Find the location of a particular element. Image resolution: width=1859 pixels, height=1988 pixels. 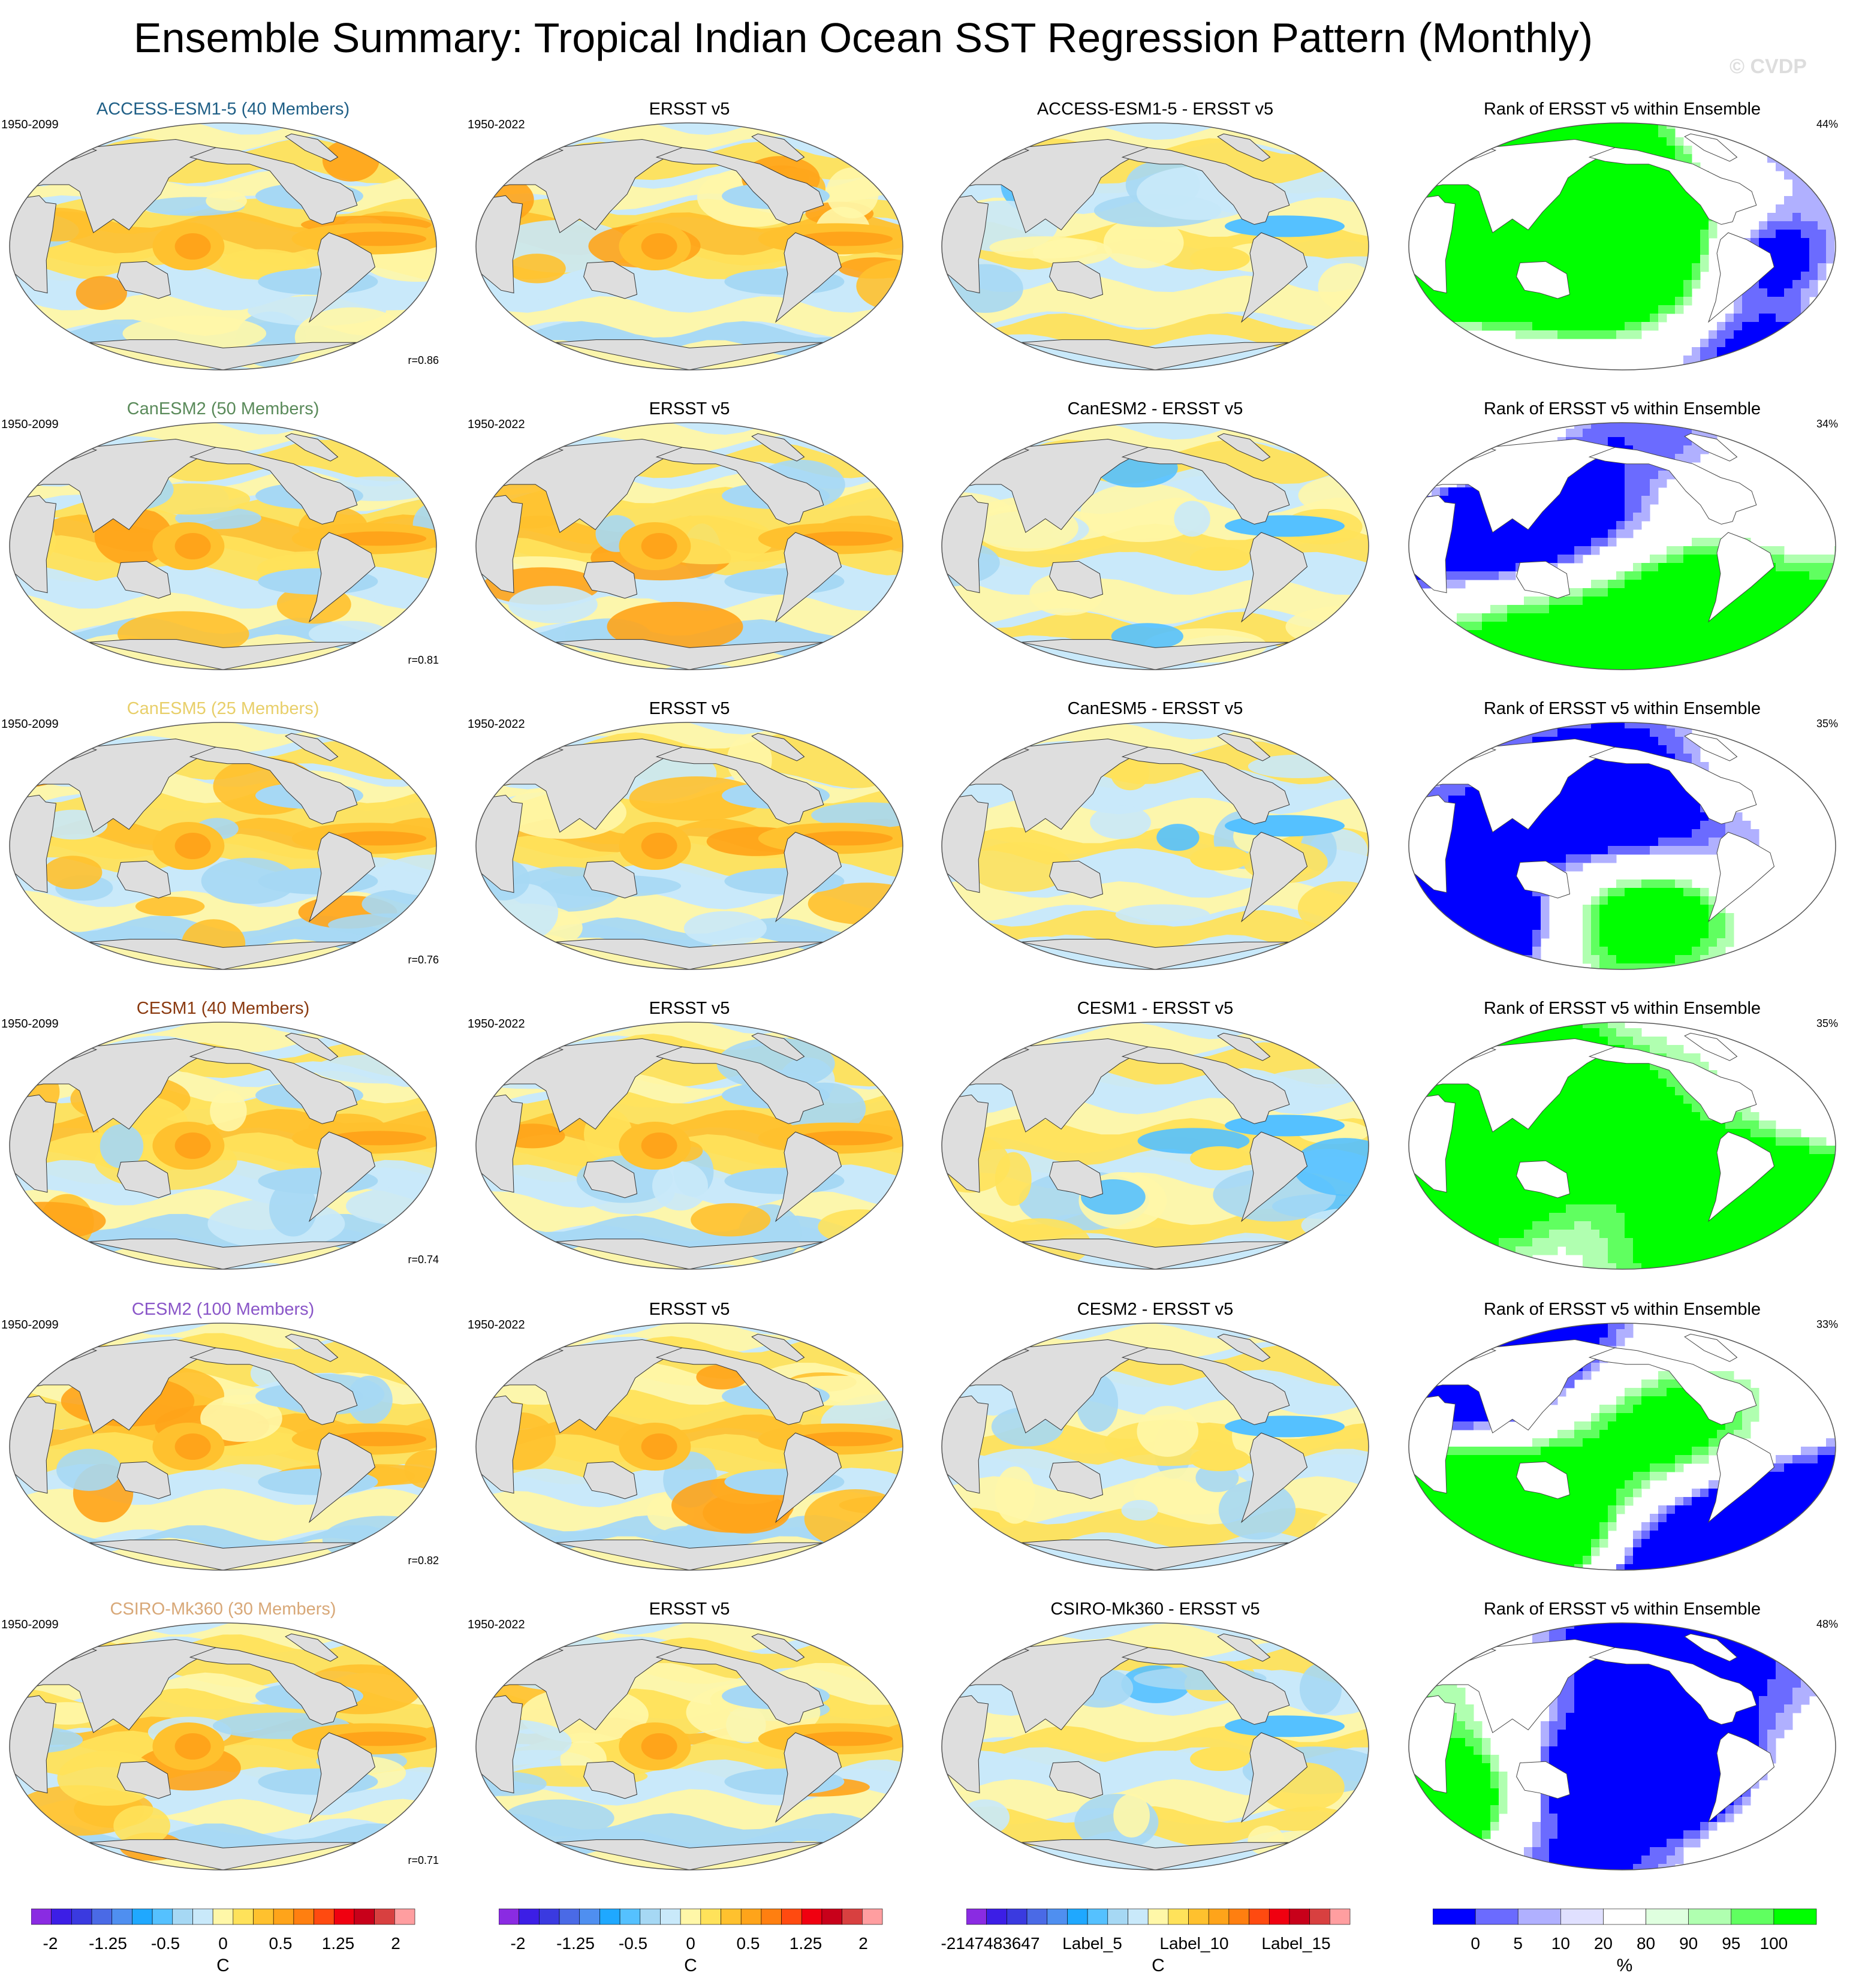

diff-title: CanESM2 - ERSST v5 is located at coordinates (1155, 408).